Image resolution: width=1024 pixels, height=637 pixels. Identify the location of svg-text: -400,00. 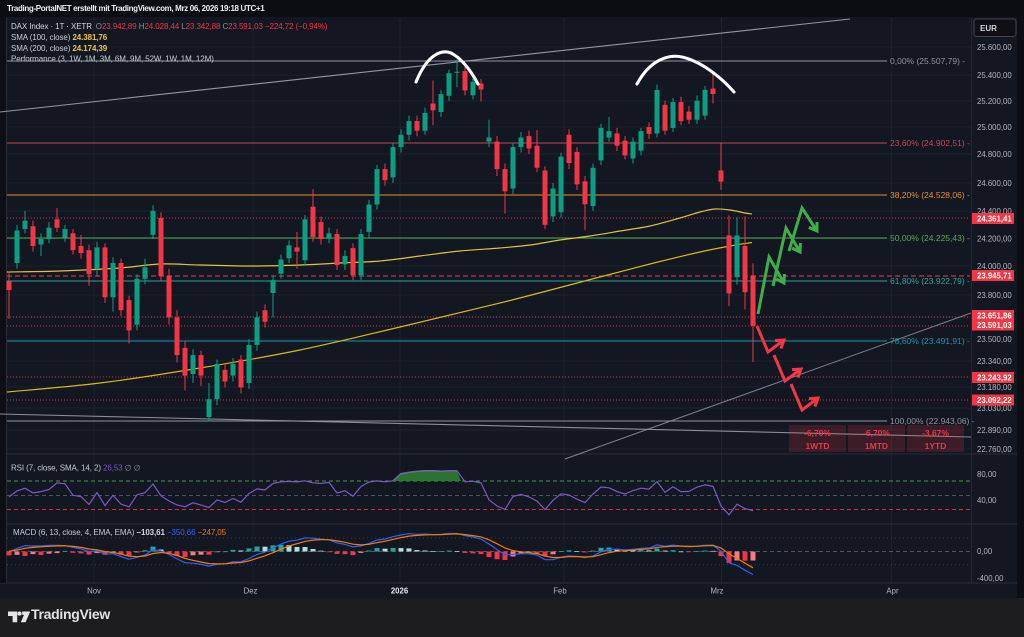
(990, 578).